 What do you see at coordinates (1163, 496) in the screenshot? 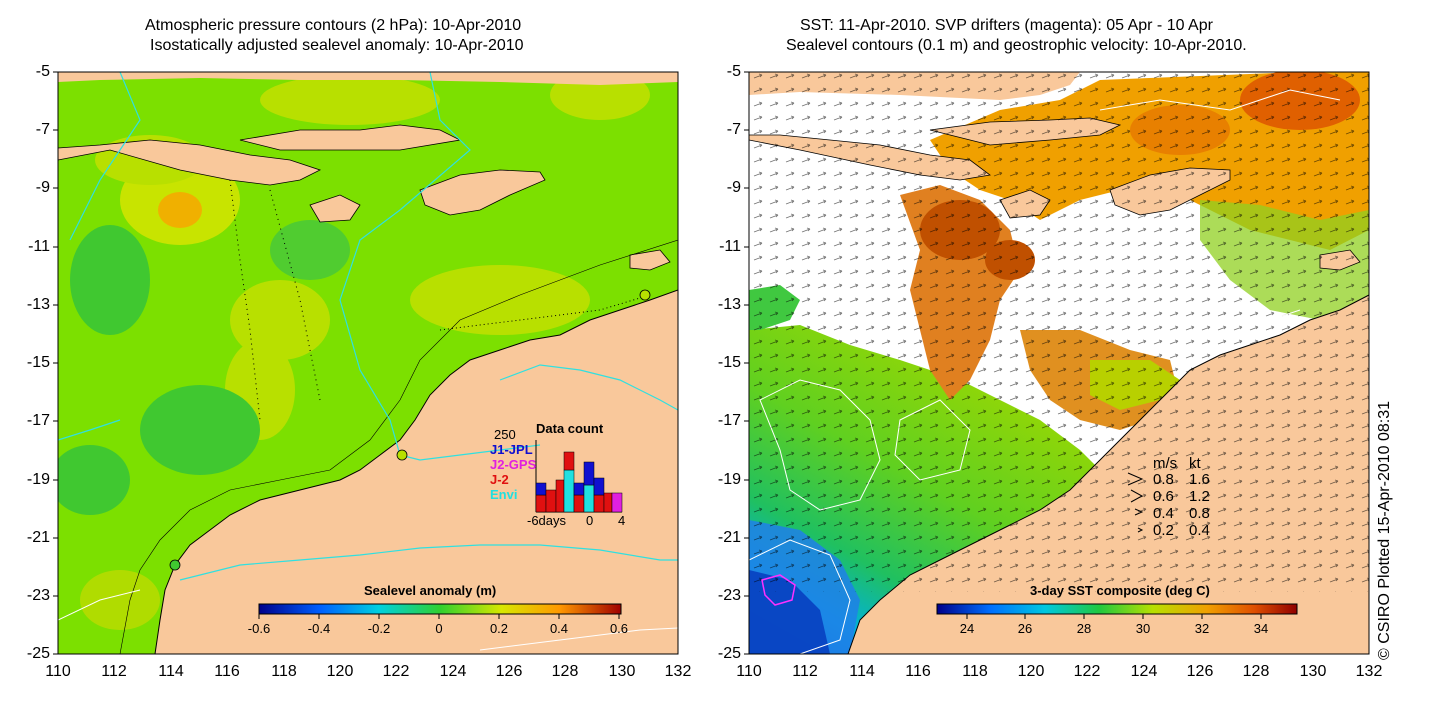
I see `velocity-legend-ms: 0.6` at bounding box center [1163, 496].